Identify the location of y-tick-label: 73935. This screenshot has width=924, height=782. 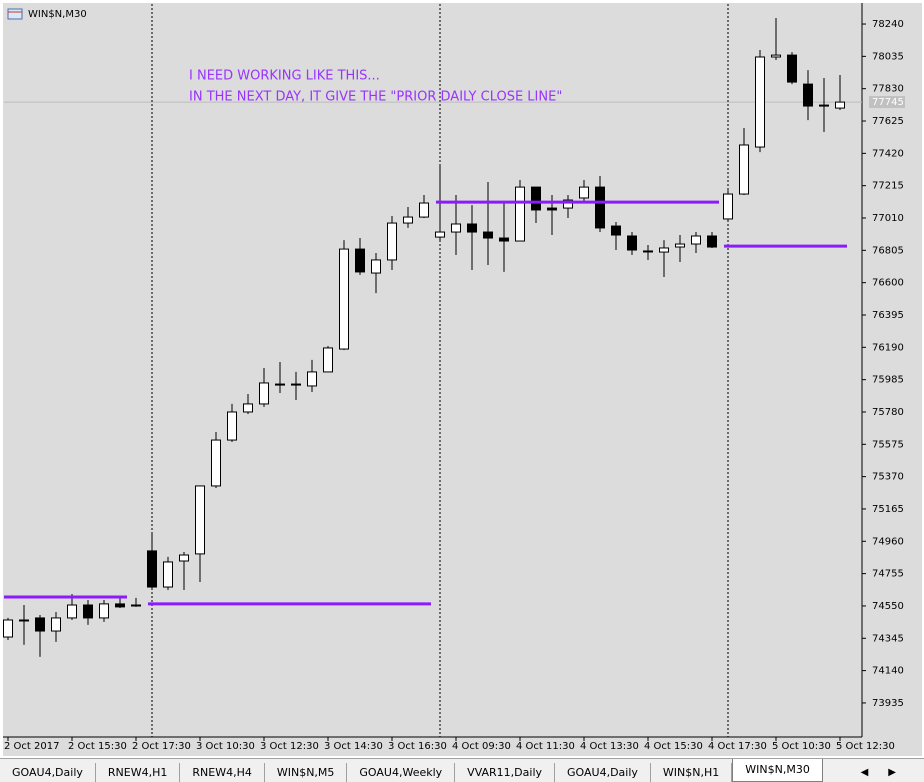
(888, 703).